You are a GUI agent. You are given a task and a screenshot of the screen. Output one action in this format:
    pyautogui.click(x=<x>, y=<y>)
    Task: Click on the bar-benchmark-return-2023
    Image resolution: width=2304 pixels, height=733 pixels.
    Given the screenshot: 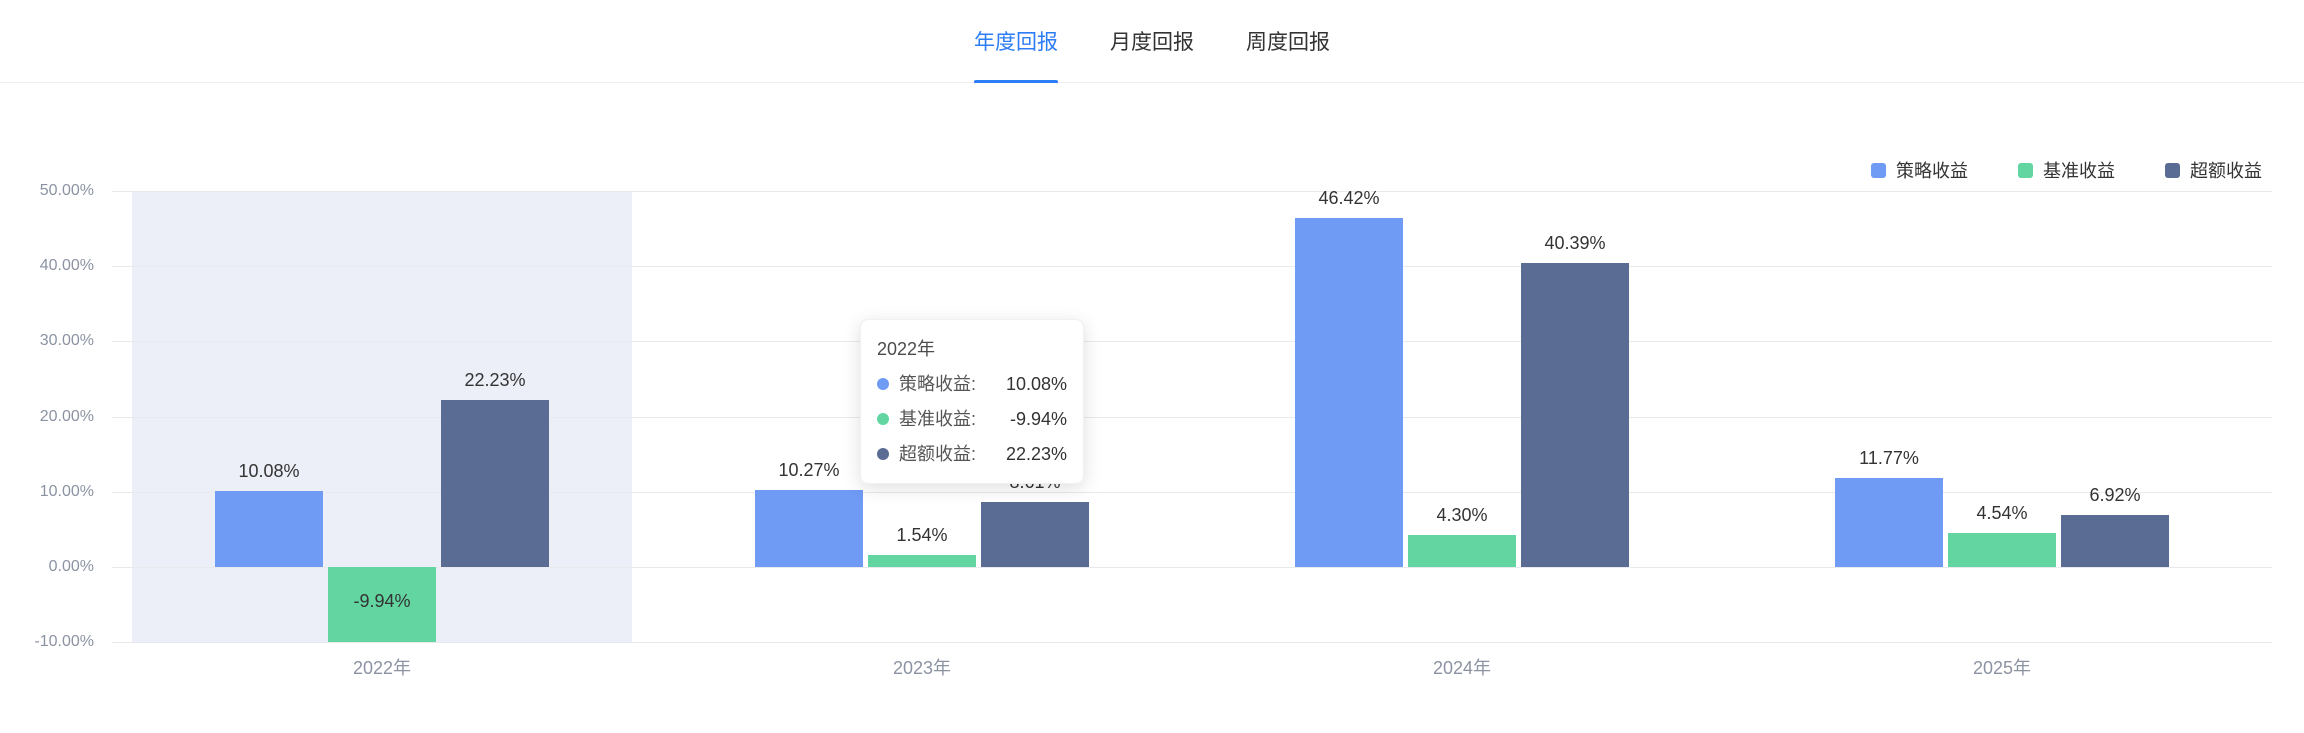 What is the action you would take?
    pyautogui.click(x=922, y=561)
    